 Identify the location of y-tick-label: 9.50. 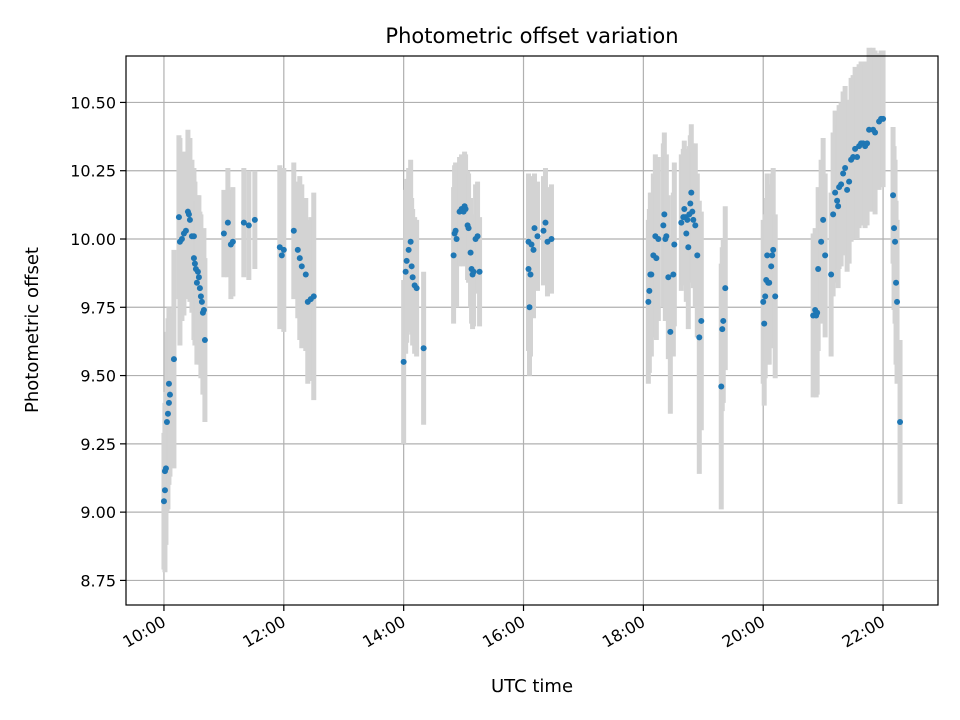
(98, 376).